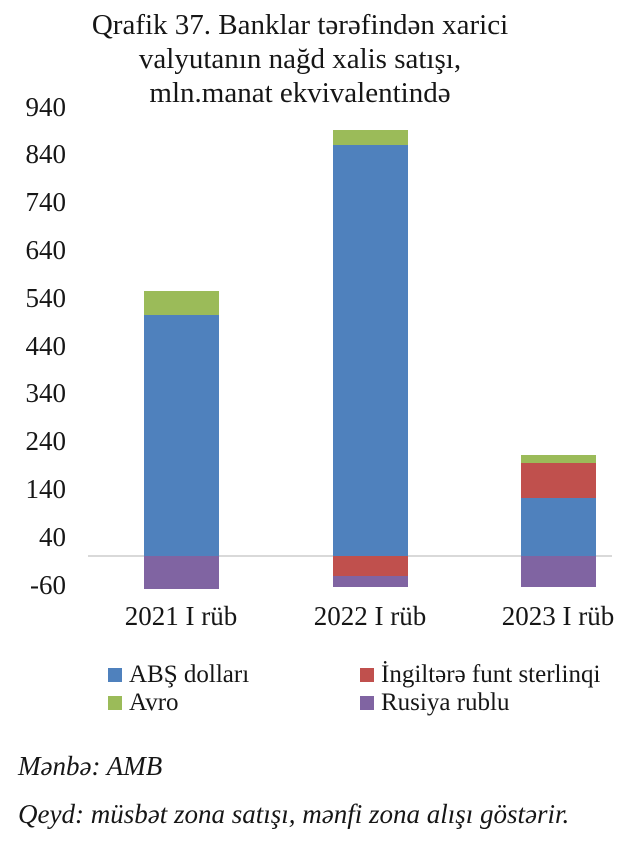 The width and height of the screenshot is (620, 864). What do you see at coordinates (48, 584) in the screenshot?
I see `y-axis-tick-label: -60` at bounding box center [48, 584].